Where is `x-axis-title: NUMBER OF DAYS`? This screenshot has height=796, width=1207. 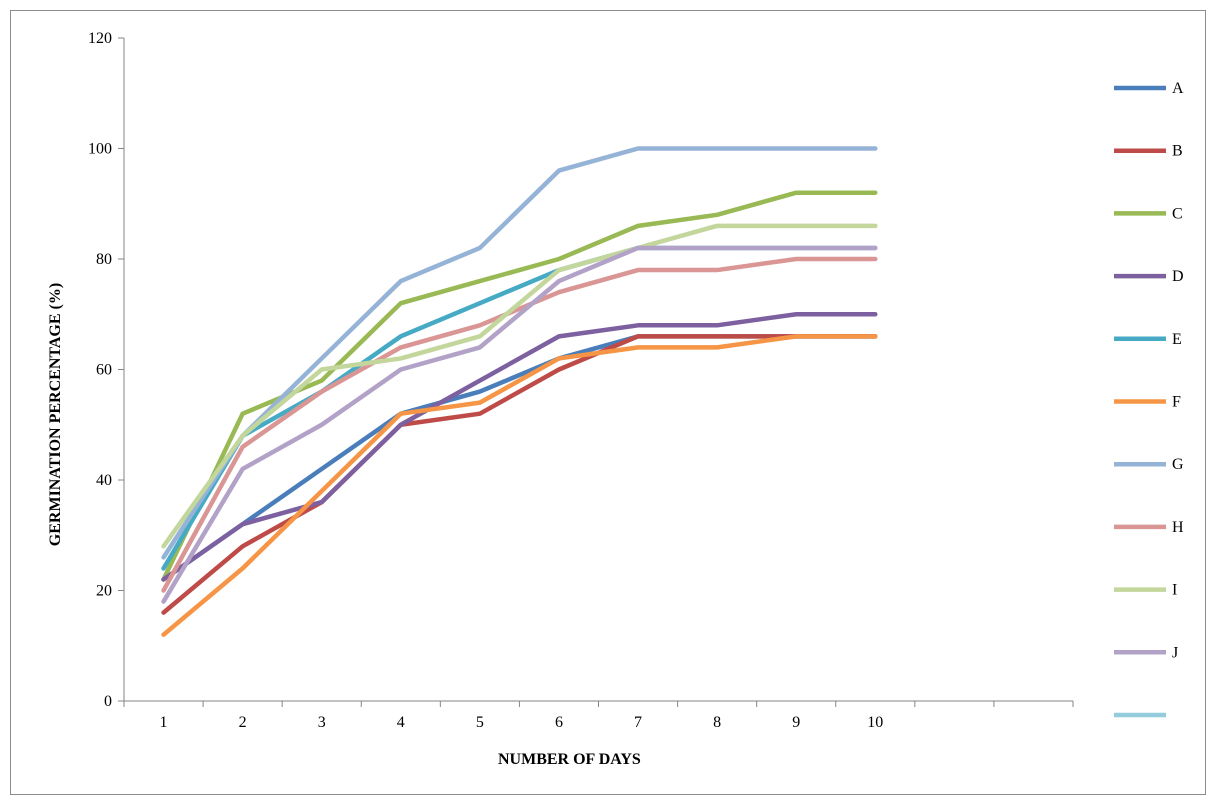 x-axis-title: NUMBER OF DAYS is located at coordinates (569, 759).